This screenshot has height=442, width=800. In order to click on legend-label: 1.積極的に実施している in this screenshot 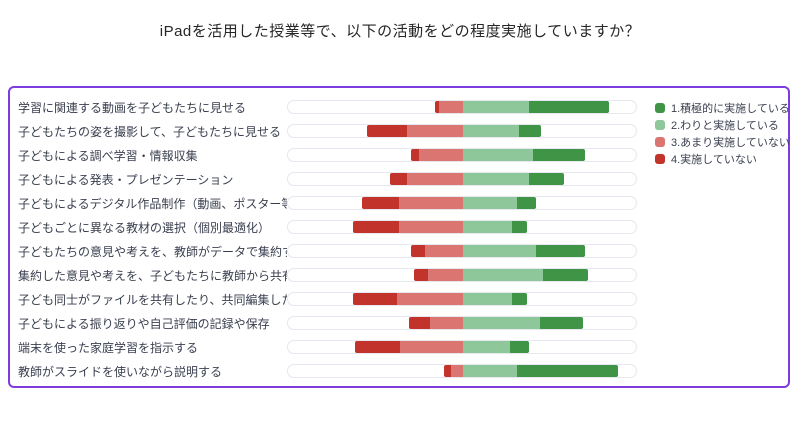, I will do `click(730, 108)`.